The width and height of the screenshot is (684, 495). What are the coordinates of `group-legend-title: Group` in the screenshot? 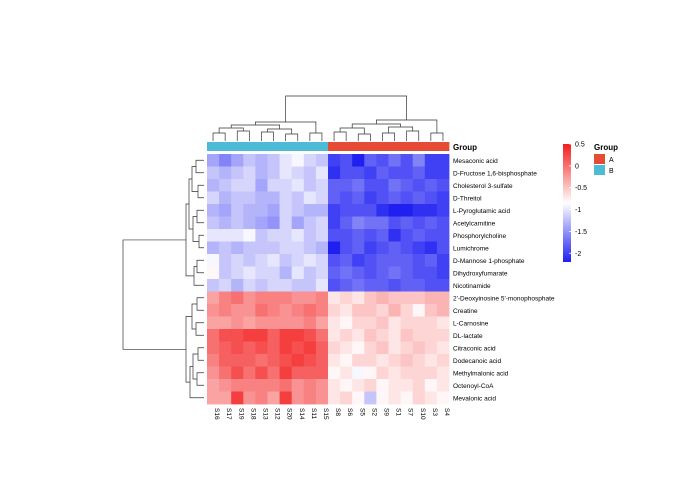 It's located at (606, 147).